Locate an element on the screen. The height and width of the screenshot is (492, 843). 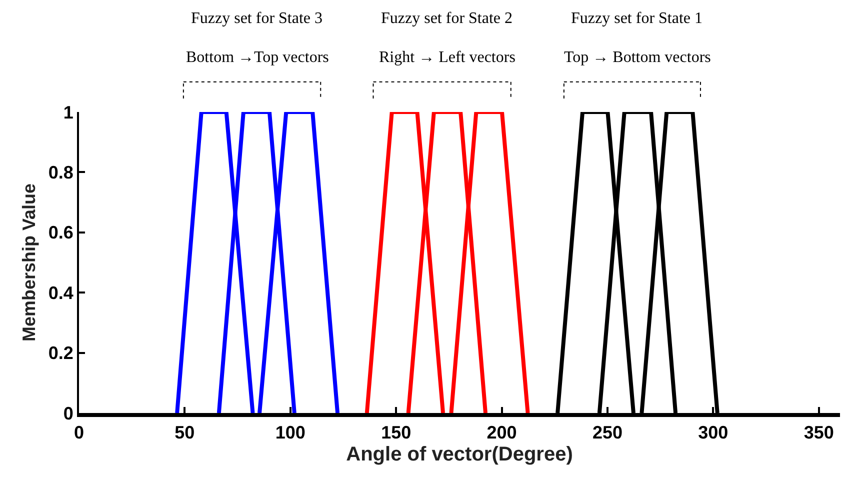
y-tick-label: 1 is located at coordinates (68, 112).